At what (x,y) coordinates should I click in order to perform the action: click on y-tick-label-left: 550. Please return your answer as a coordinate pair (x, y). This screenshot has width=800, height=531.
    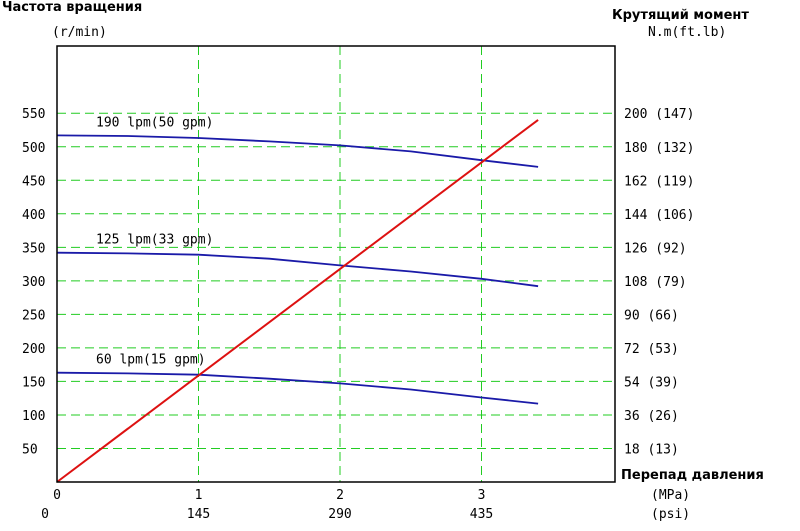
    Looking at the image, I should click on (33, 114).